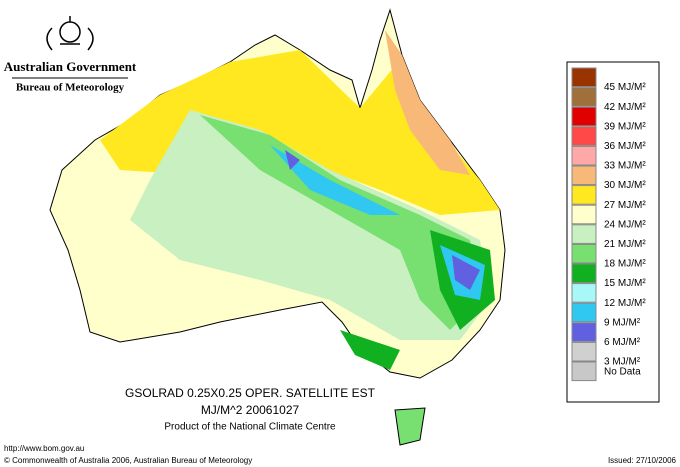  Describe the element at coordinates (625, 264) in the screenshot. I see `legend-label: 18 MJ/M²` at that location.